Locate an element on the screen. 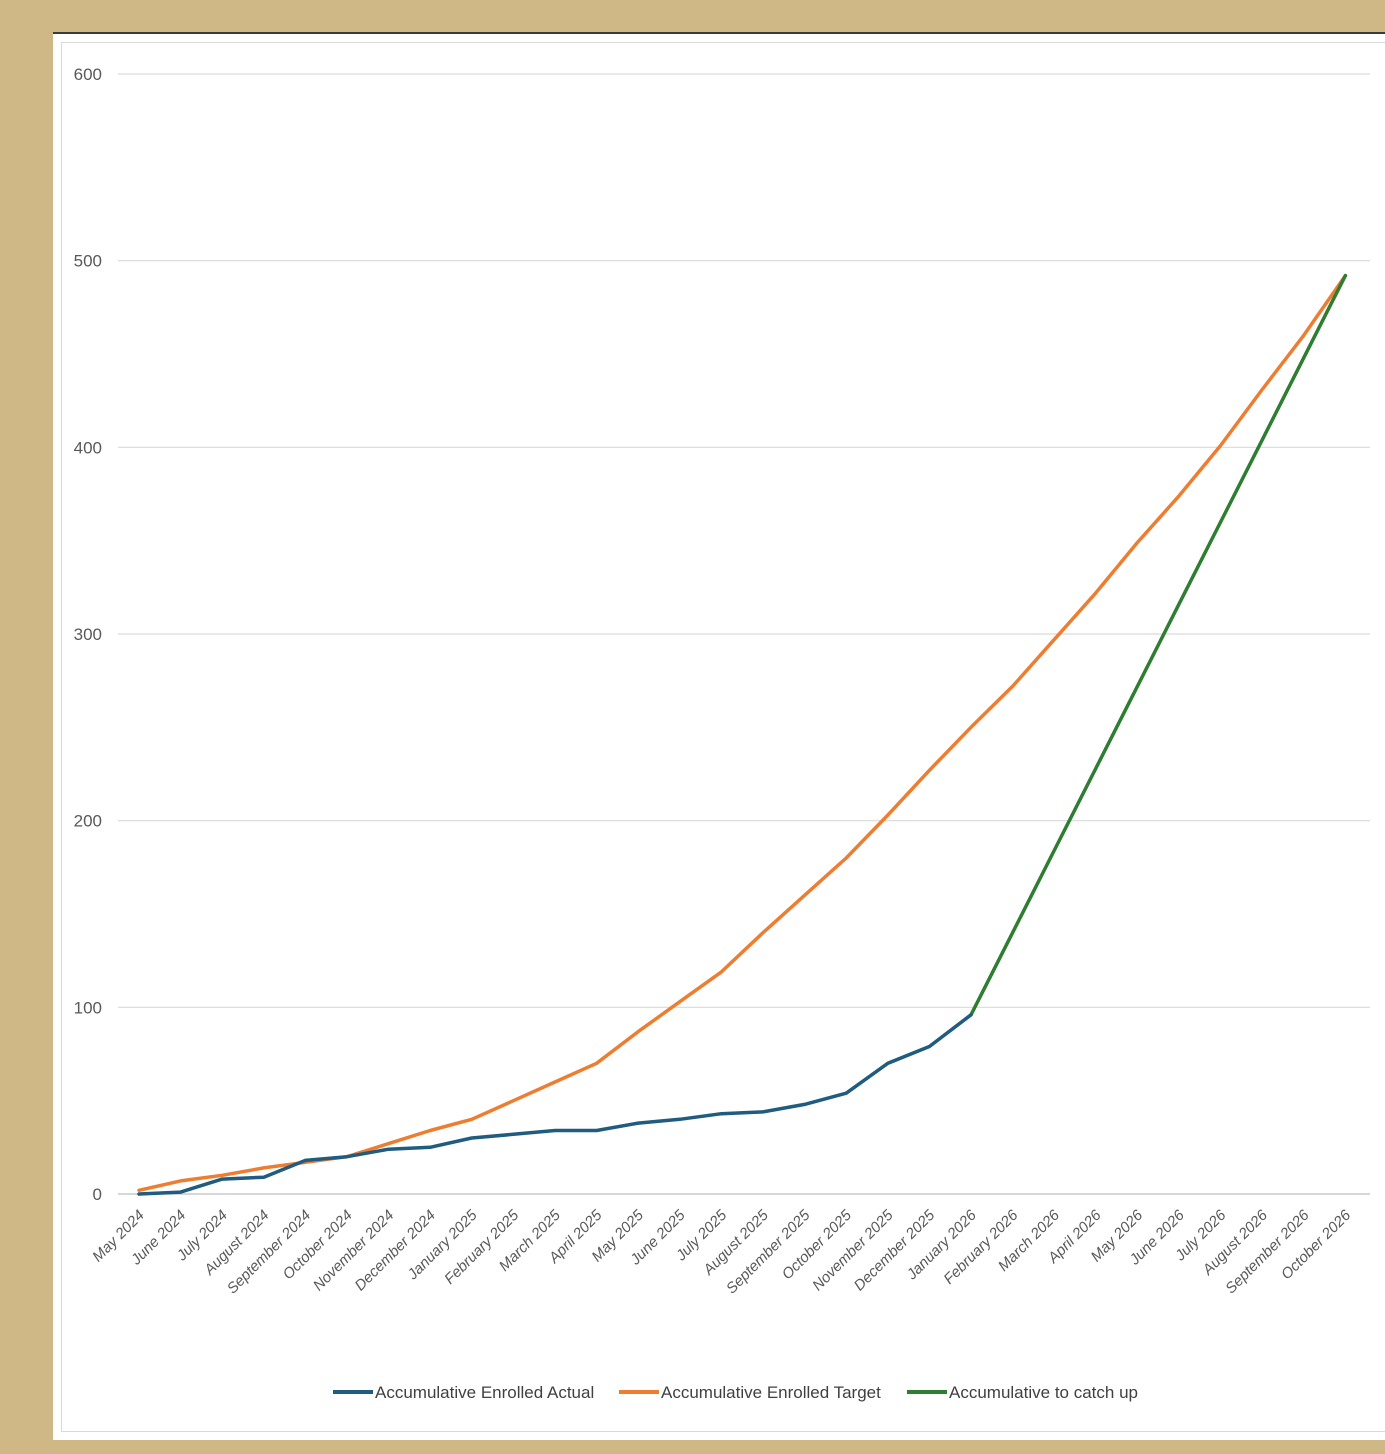 This screenshot has width=1385, height=1454. series-line-accumulative-enrolled-actual is located at coordinates (555, 1104).